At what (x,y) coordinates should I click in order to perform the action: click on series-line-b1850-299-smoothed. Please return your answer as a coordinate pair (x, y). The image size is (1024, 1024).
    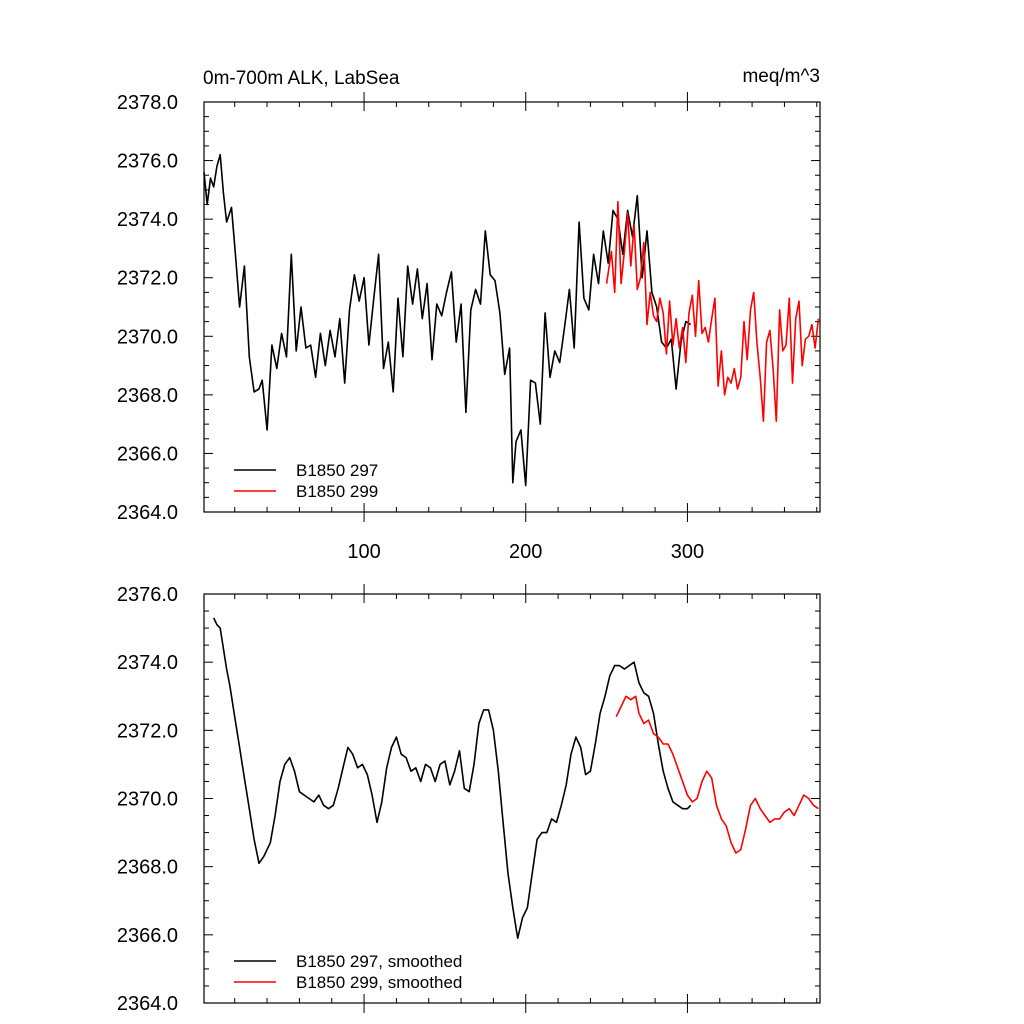
    Looking at the image, I should click on (717, 774).